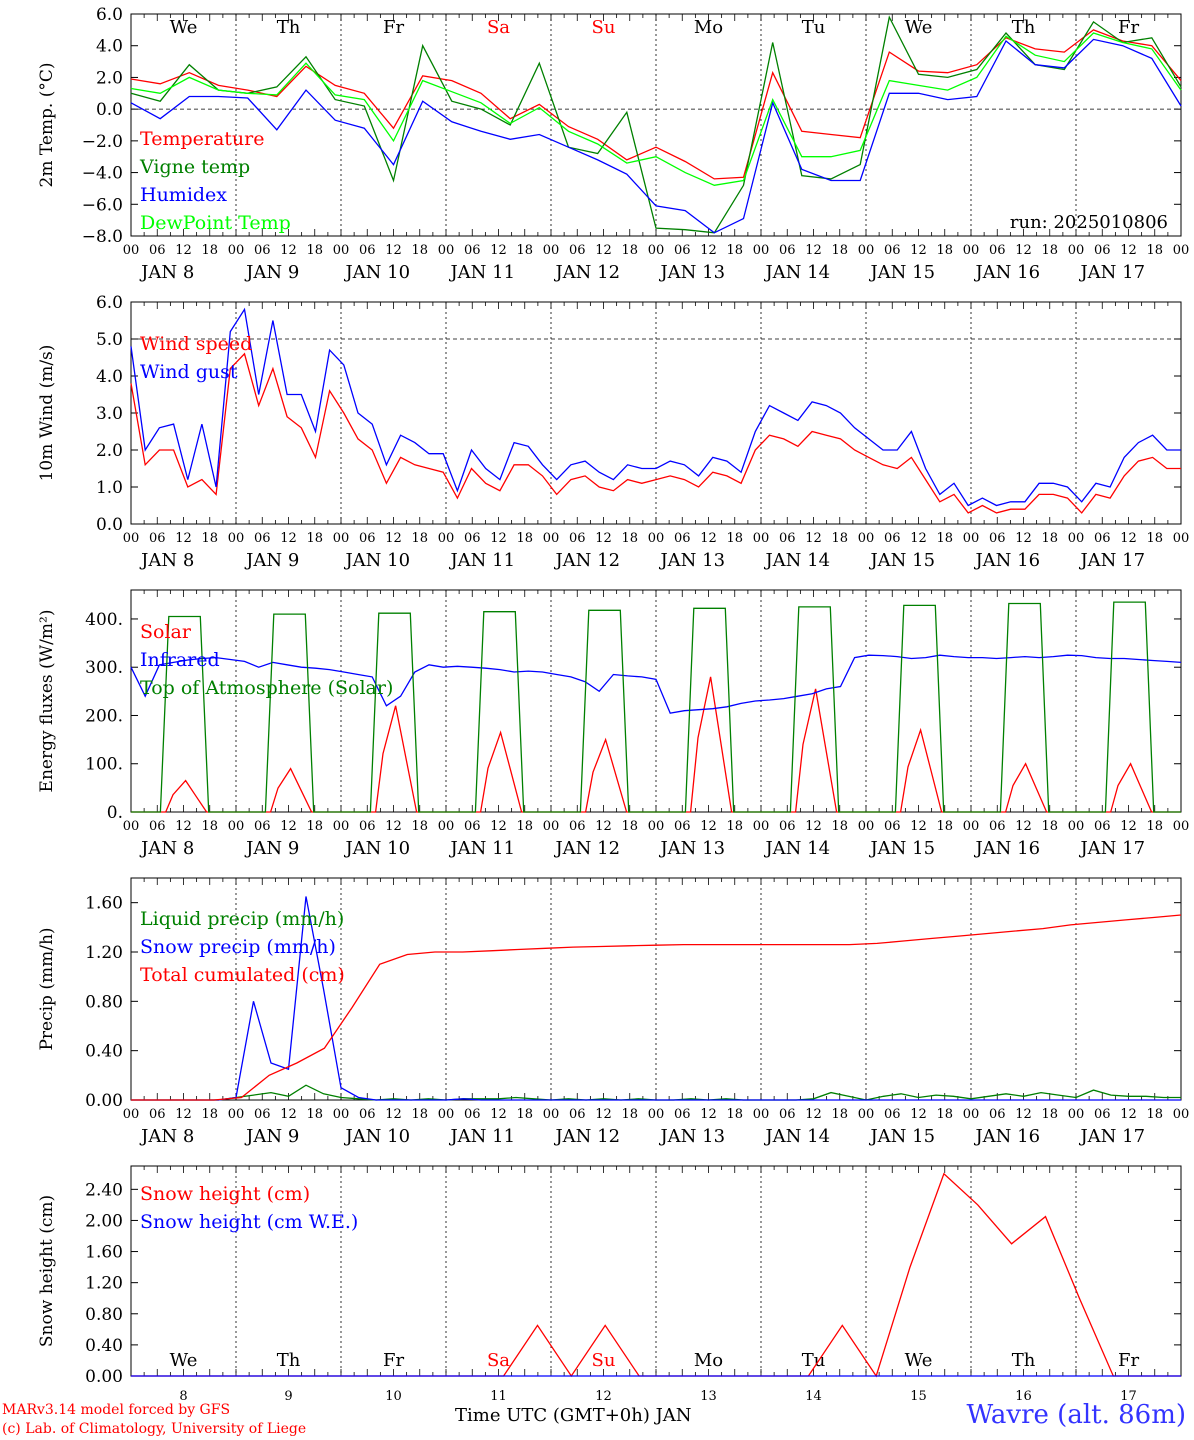  I want to click on date-label: 12, so click(603, 1394).